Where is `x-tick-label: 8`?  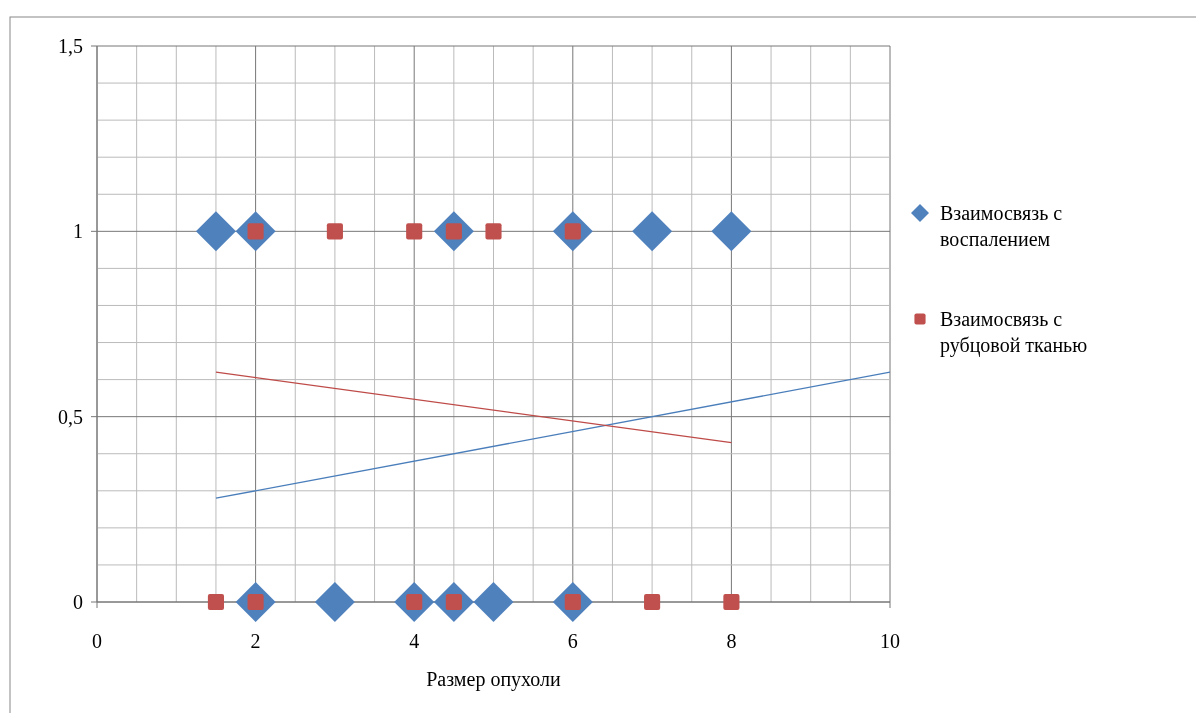
x-tick-label: 8 is located at coordinates (731, 641).